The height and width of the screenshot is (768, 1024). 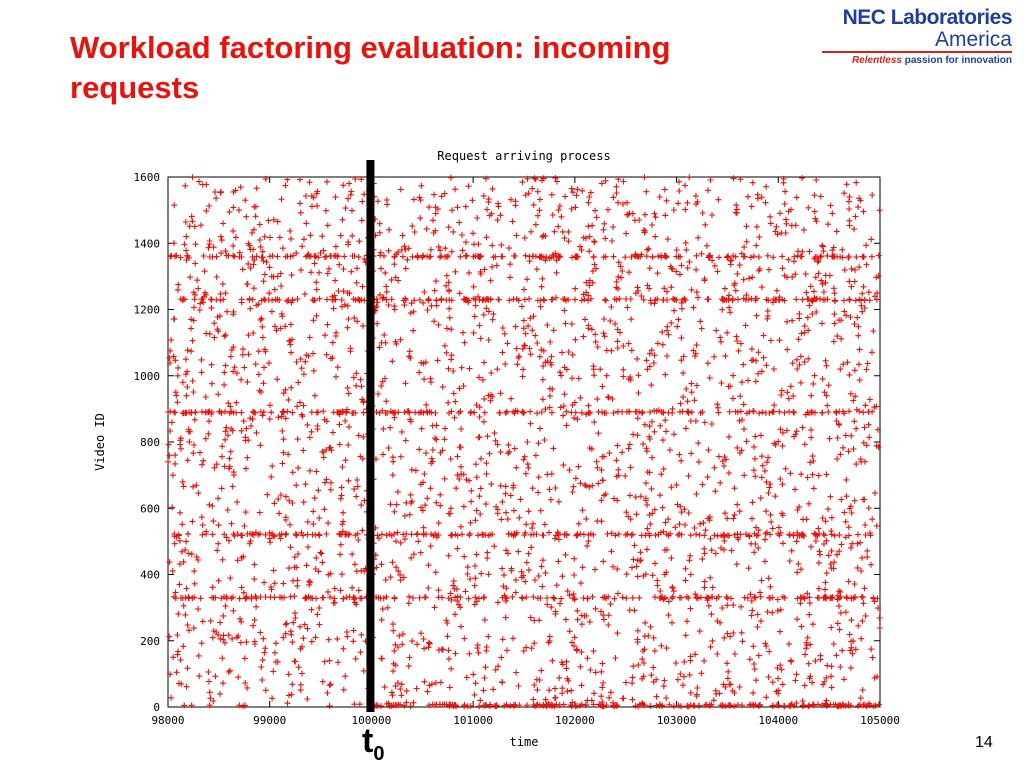 I want to click on t0-label-main: t, so click(x=368, y=741).